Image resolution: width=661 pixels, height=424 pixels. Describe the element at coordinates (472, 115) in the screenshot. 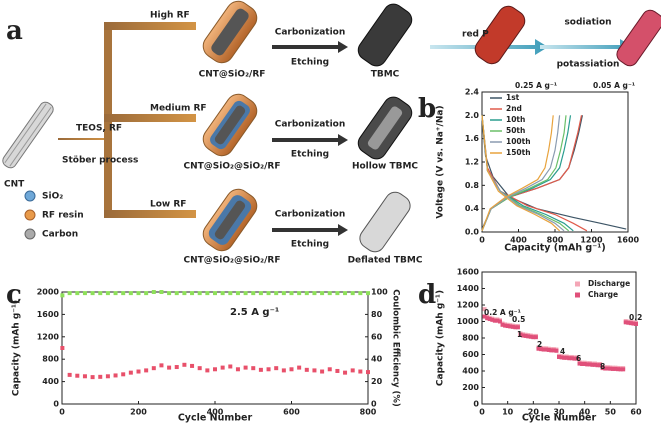

I see `y-tick-label: 2.0` at that location.